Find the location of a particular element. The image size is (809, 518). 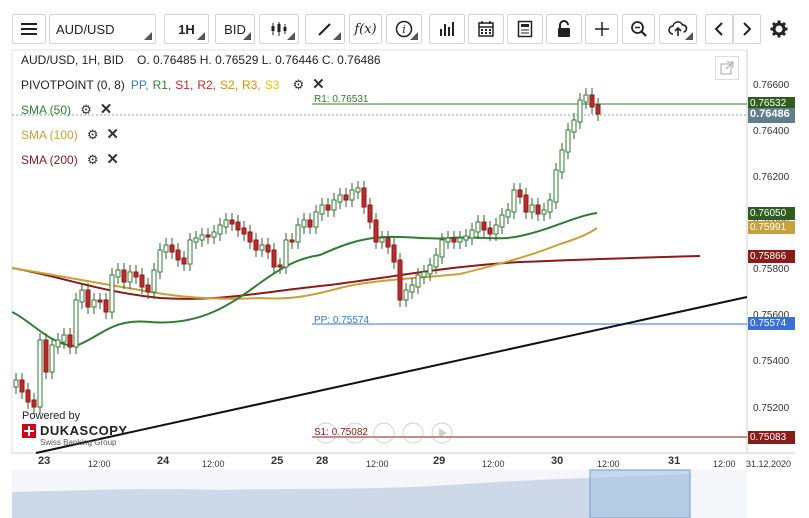

pivot-level-label: PP, is located at coordinates (139, 85).